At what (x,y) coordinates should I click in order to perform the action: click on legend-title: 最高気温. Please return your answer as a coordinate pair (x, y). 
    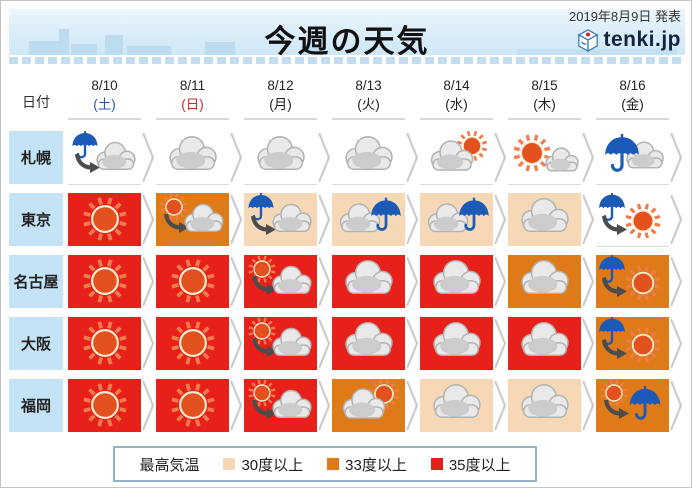
    Looking at the image, I should click on (169, 465).